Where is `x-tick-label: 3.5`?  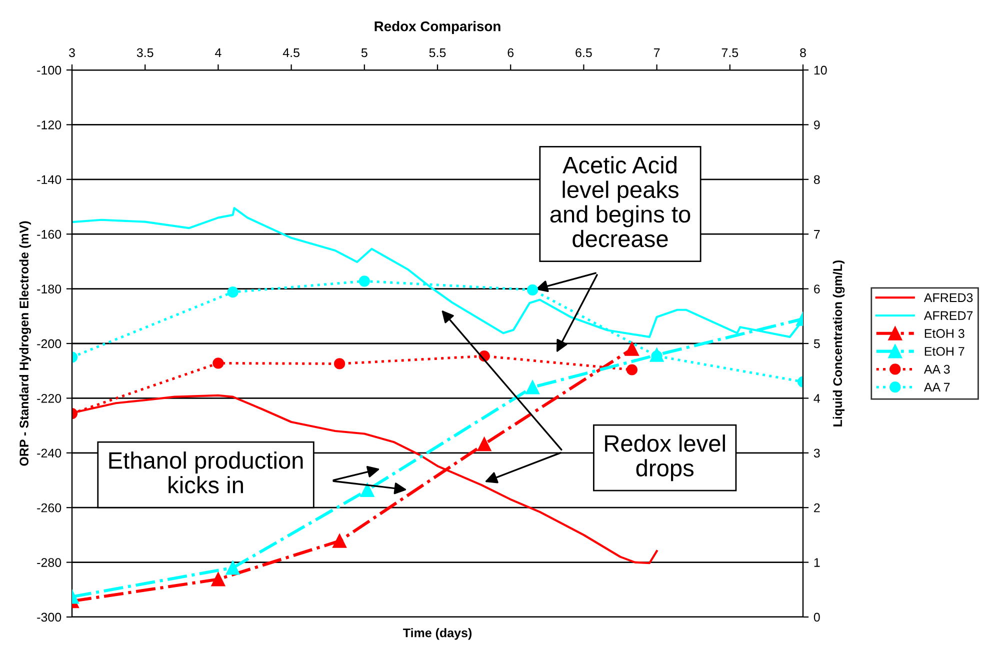
x-tick-label: 3.5 is located at coordinates (145, 53).